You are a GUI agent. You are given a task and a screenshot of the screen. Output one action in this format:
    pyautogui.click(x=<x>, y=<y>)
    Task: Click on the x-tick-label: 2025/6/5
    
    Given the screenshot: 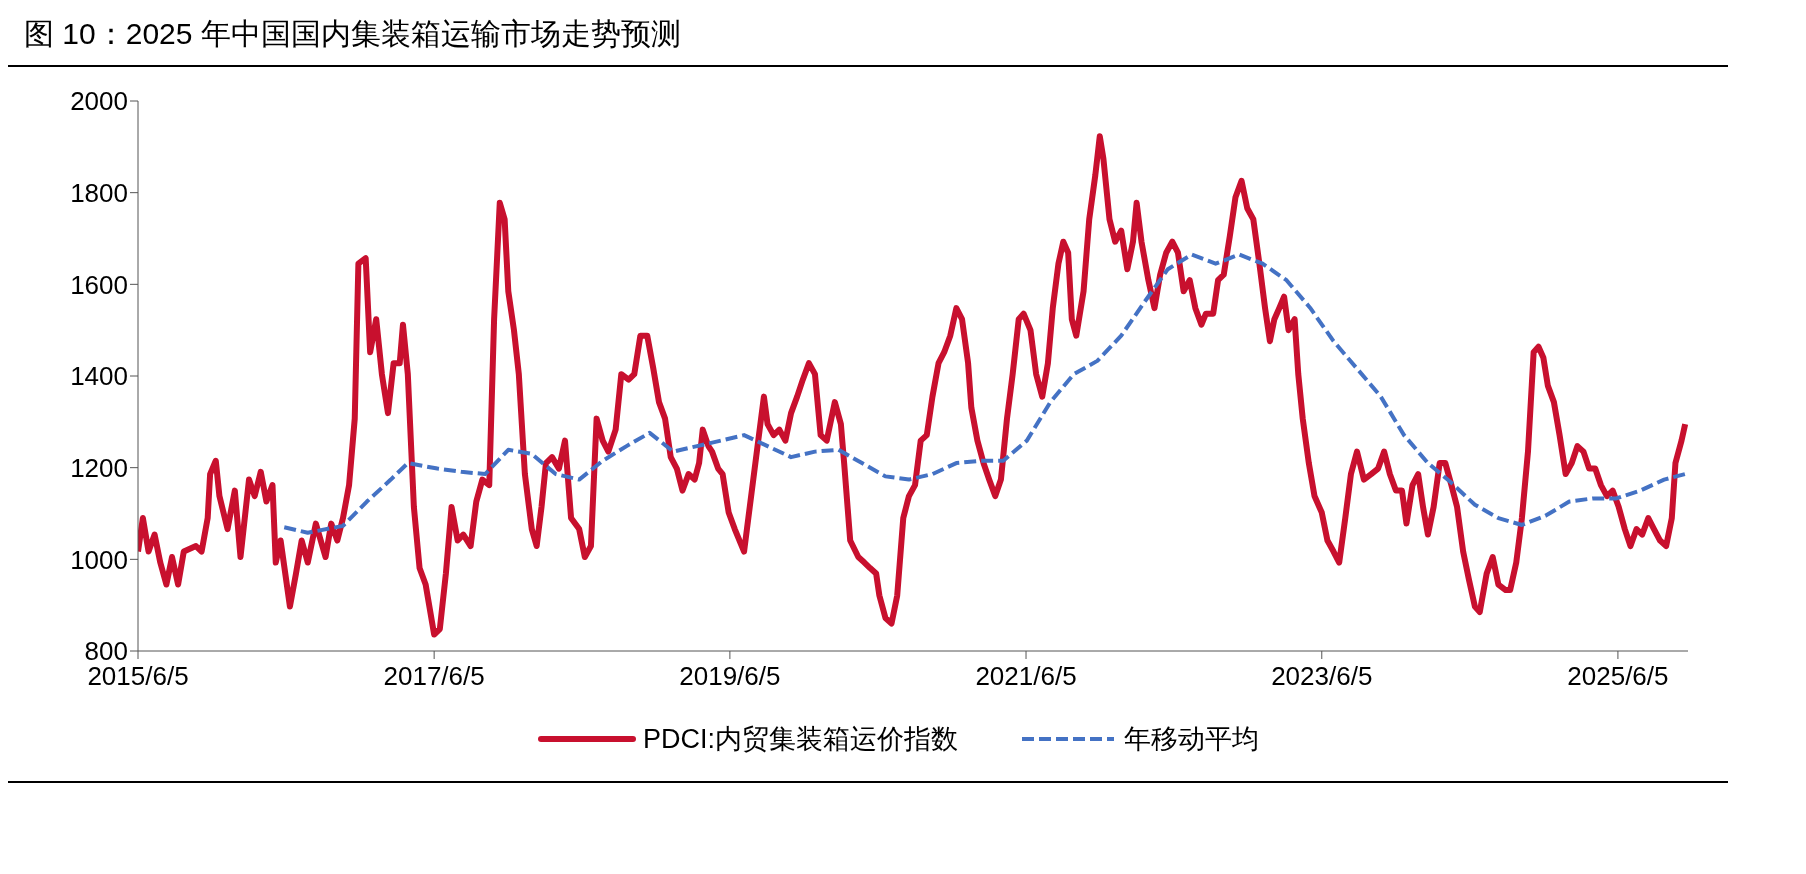 What is the action you would take?
    pyautogui.click(x=1618, y=676)
    